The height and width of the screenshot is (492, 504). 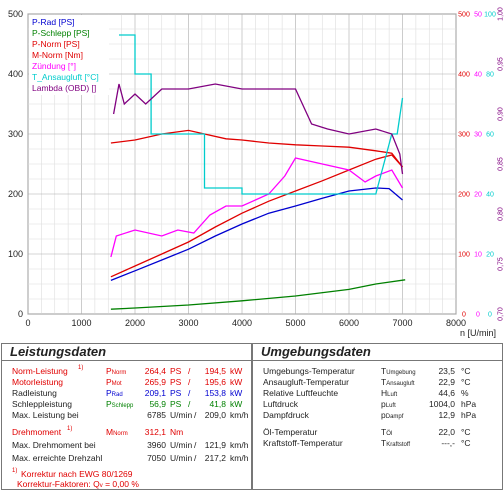 I want to click on umgebung-row-value: 22,9, so click(x=446, y=382).